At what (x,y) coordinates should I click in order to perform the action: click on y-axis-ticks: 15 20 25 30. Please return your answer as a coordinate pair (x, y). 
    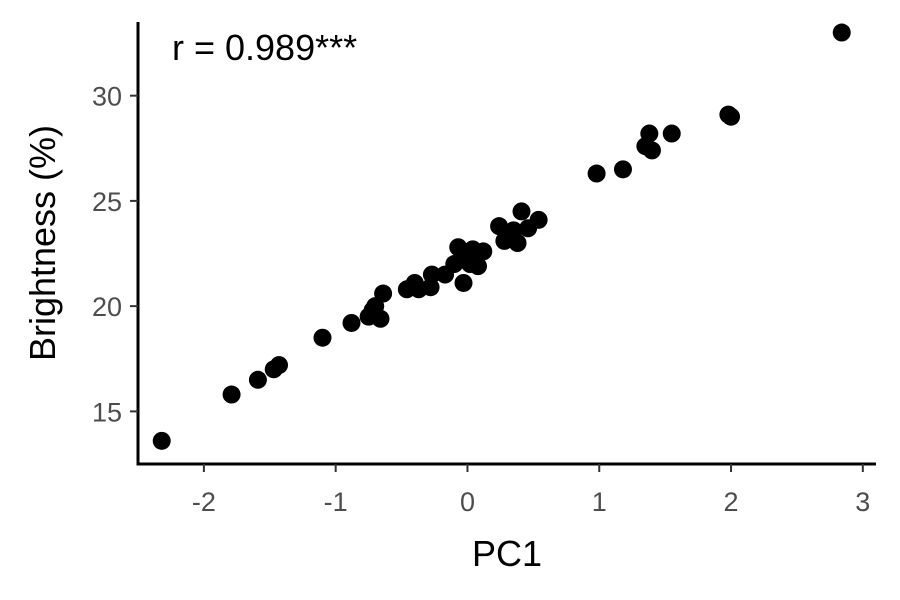
    Looking at the image, I should click on (115, 254).